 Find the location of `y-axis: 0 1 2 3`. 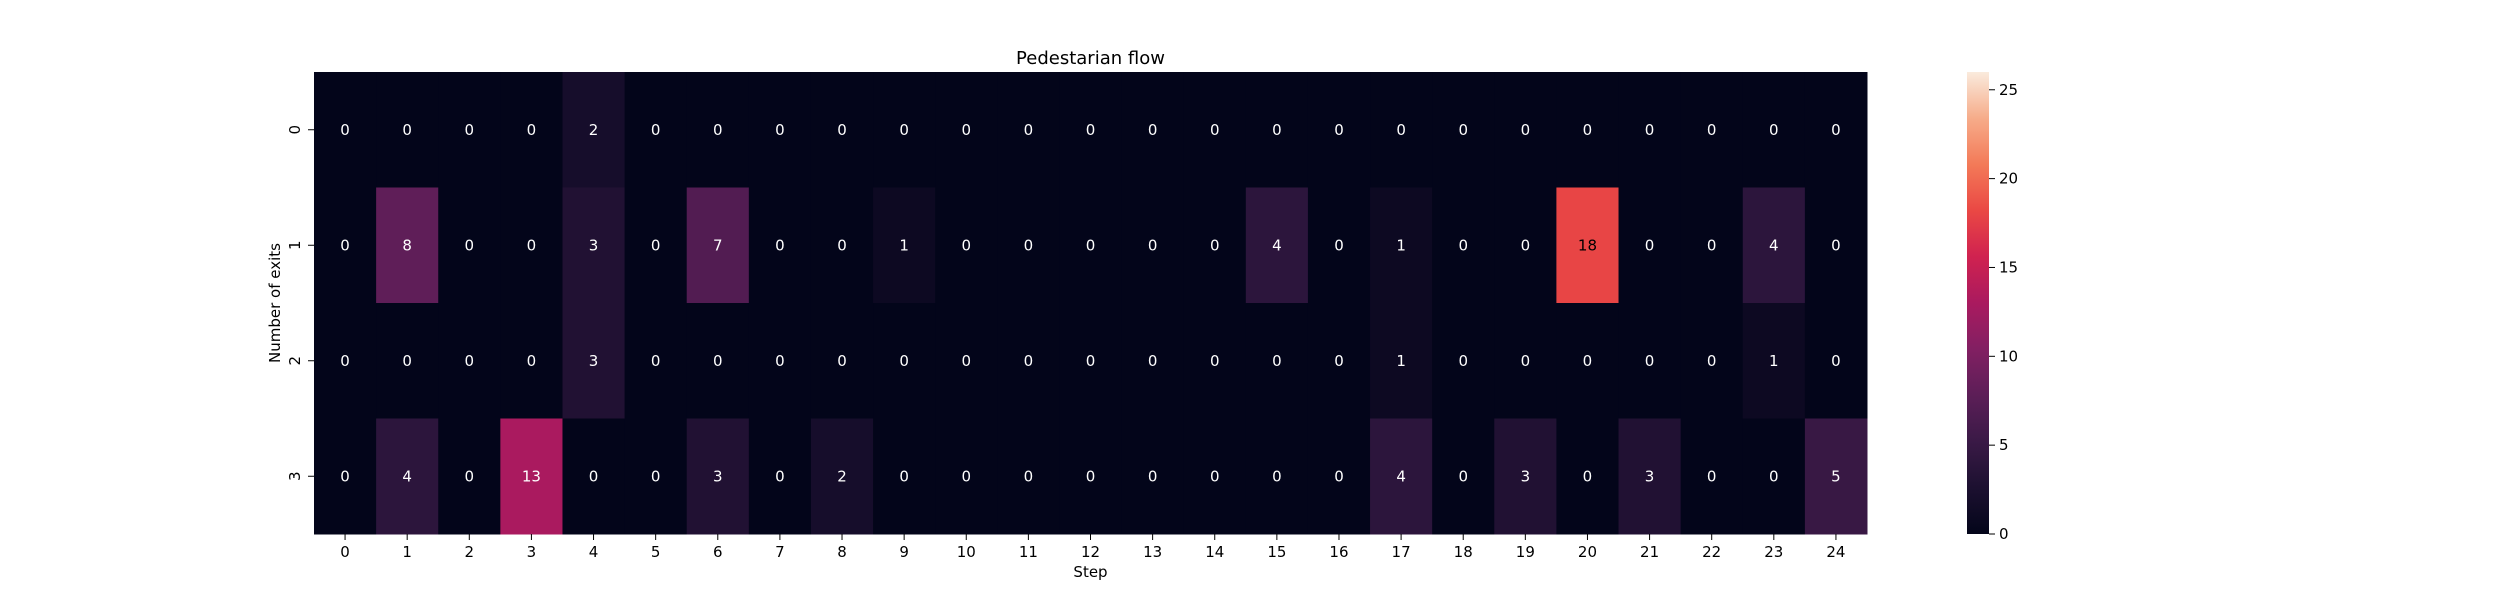

y-axis: 0 1 2 3 is located at coordinates (300, 303).